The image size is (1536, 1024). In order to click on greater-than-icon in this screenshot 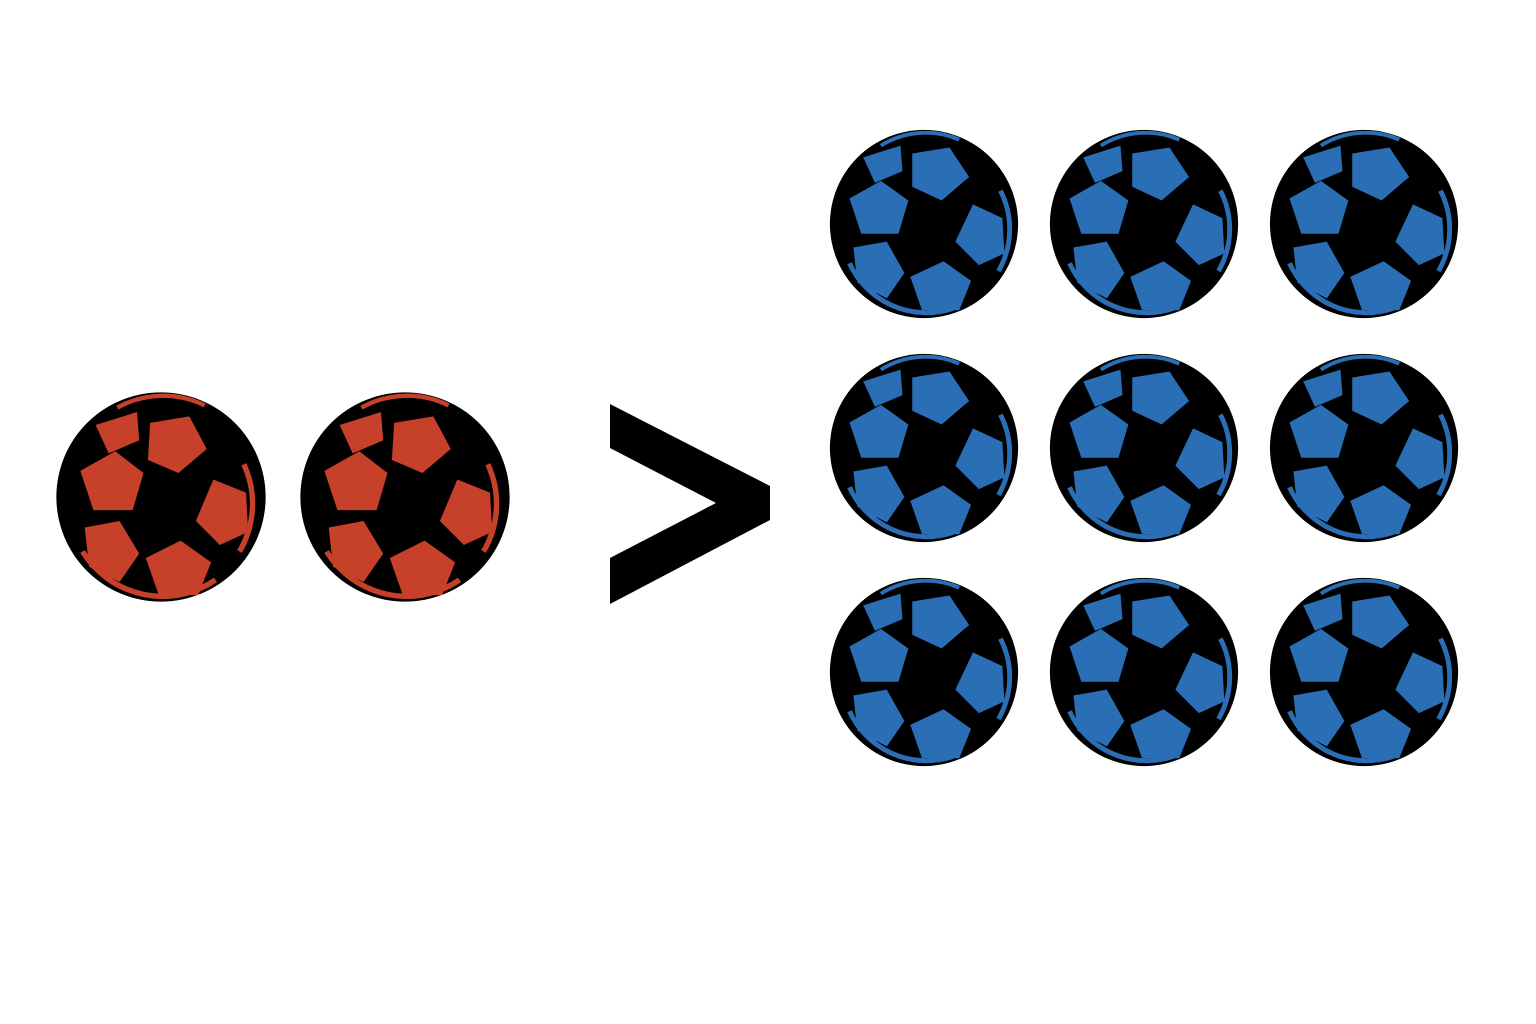, I will do `click(689, 503)`.